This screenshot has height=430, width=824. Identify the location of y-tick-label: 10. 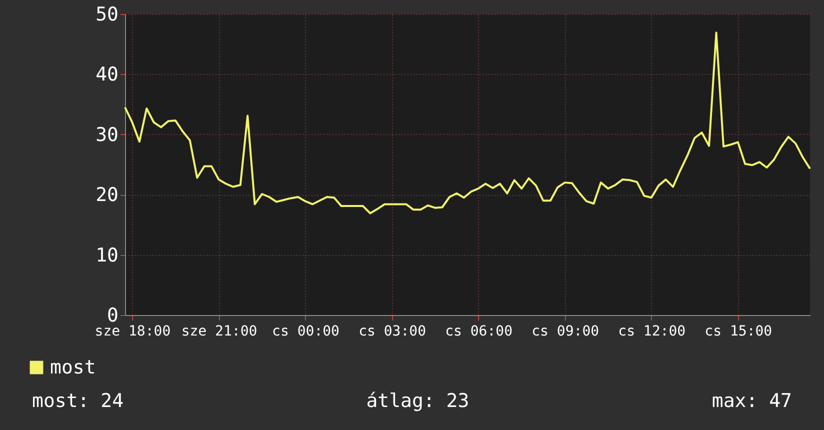
(107, 255).